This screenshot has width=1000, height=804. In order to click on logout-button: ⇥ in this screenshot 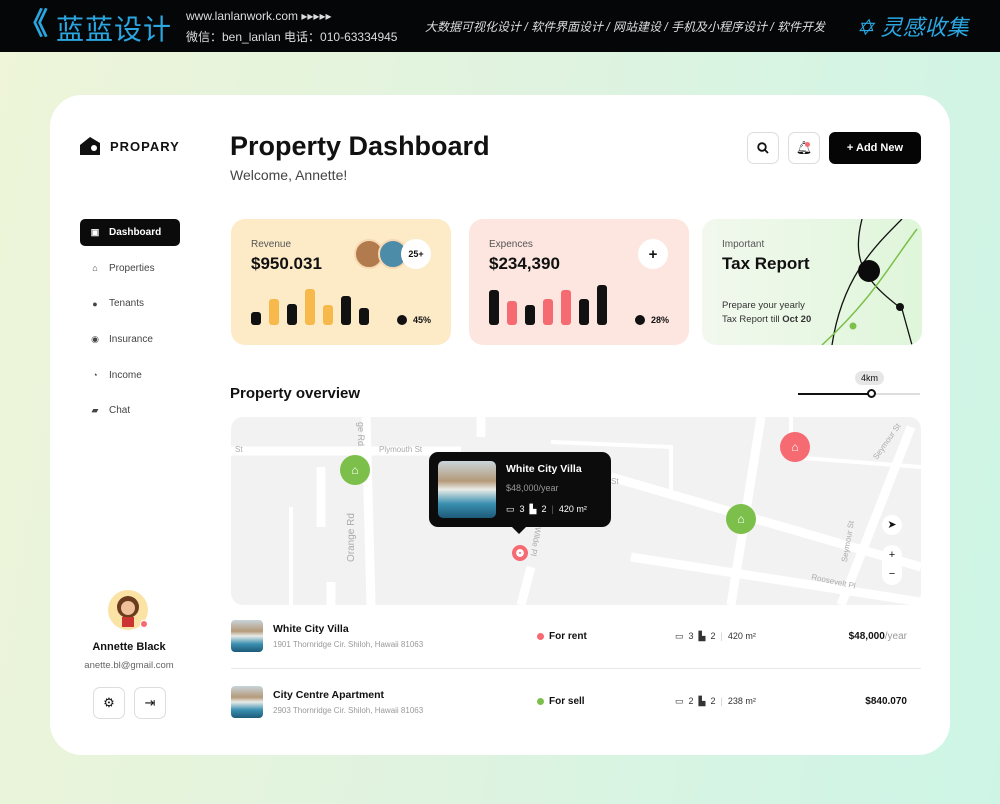, I will do `click(150, 703)`.